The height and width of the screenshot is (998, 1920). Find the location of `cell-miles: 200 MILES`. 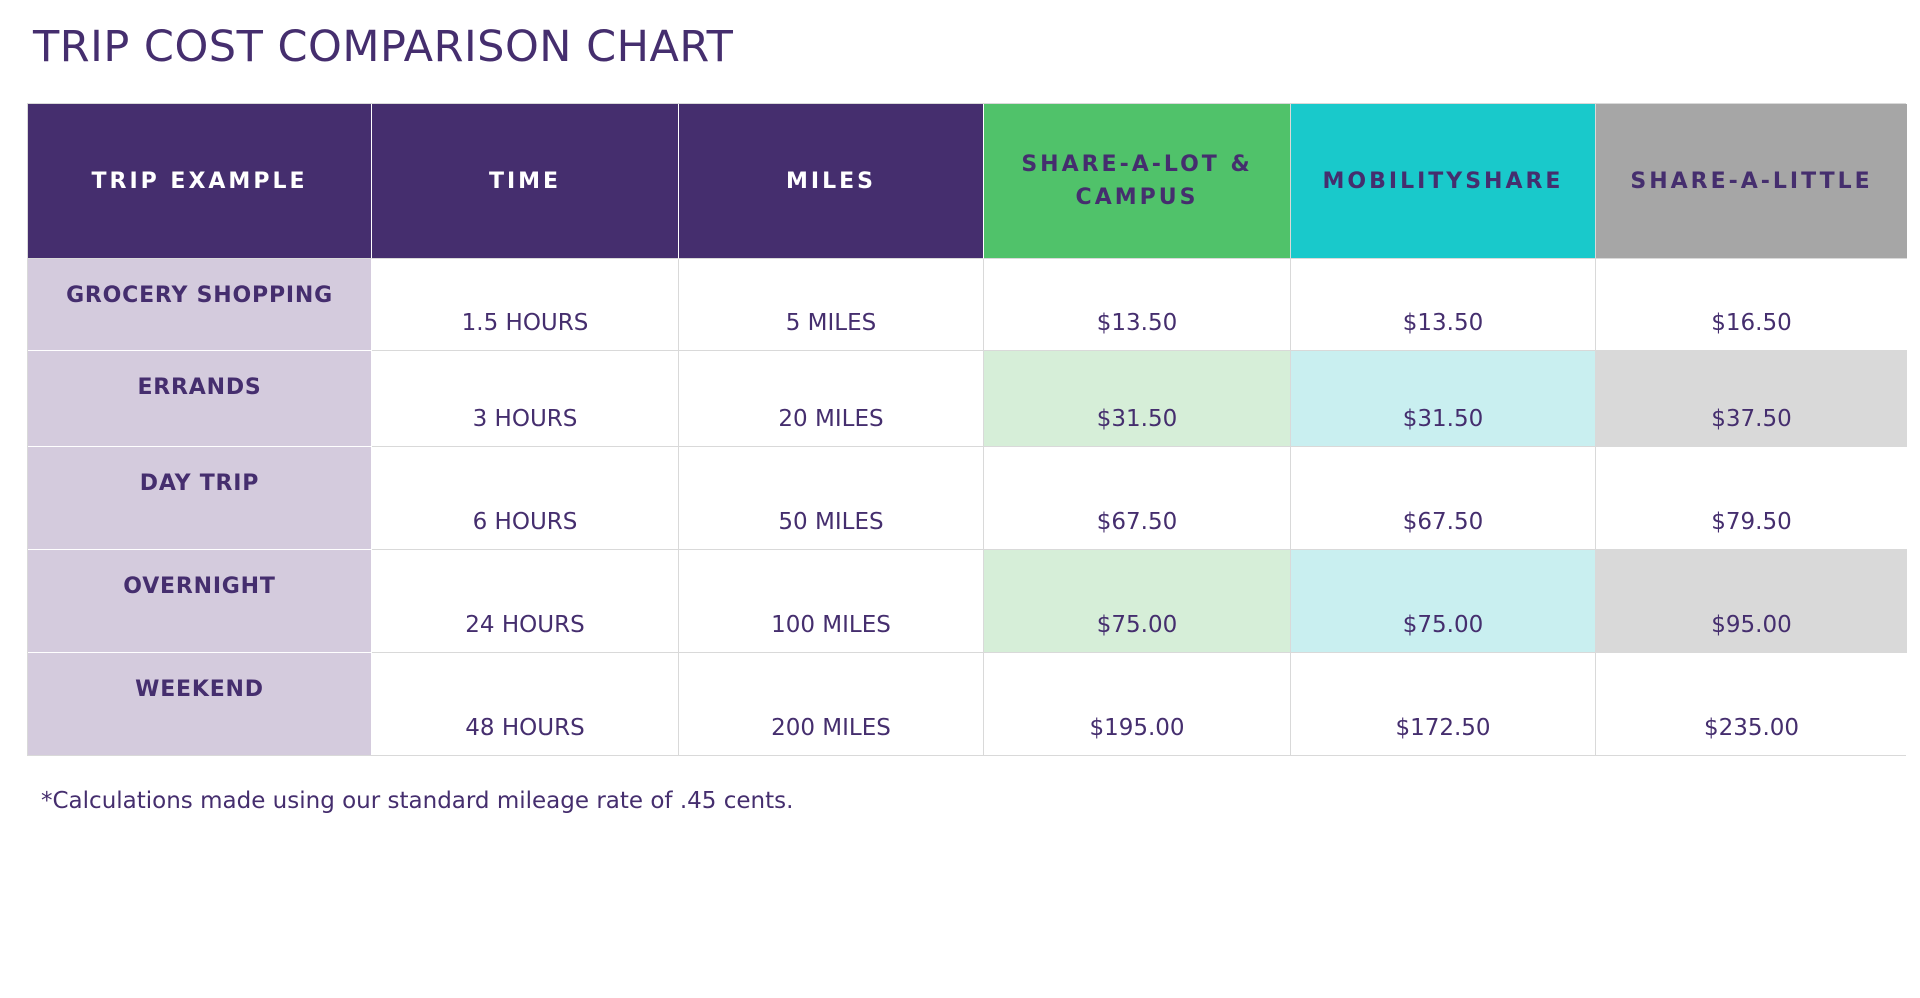

cell-miles: 200 MILES is located at coordinates (831, 704).